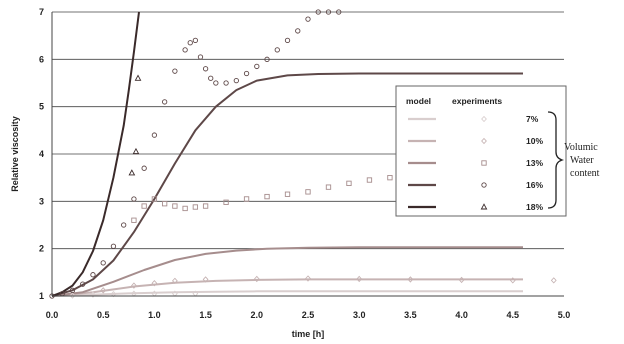 Image resolution: width=624 pixels, height=344 pixels. I want to click on legend-experiments-header: experiments, so click(477, 101).